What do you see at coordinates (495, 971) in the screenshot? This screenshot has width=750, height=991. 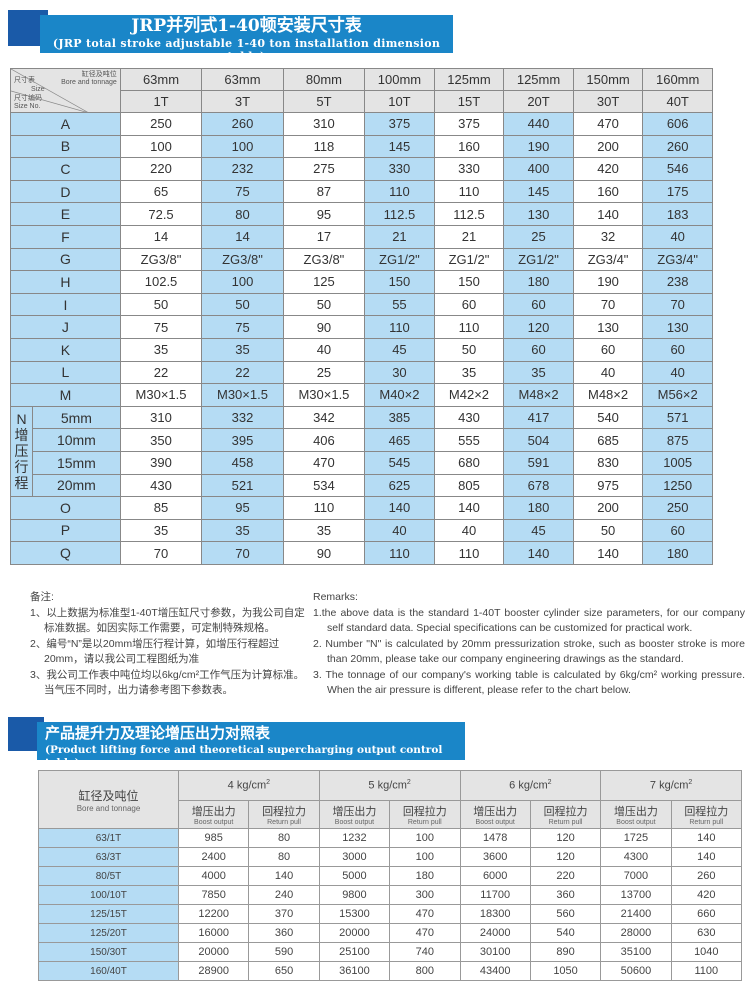 I see `value-cell: 43400` at bounding box center [495, 971].